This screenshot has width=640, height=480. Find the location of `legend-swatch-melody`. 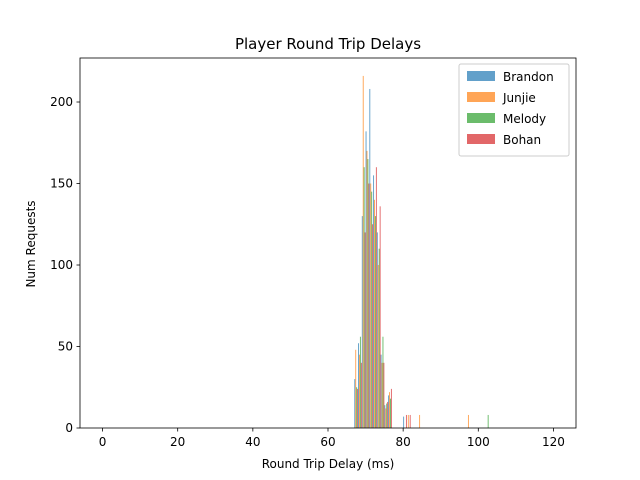

legend-swatch-melody is located at coordinates (481, 118).